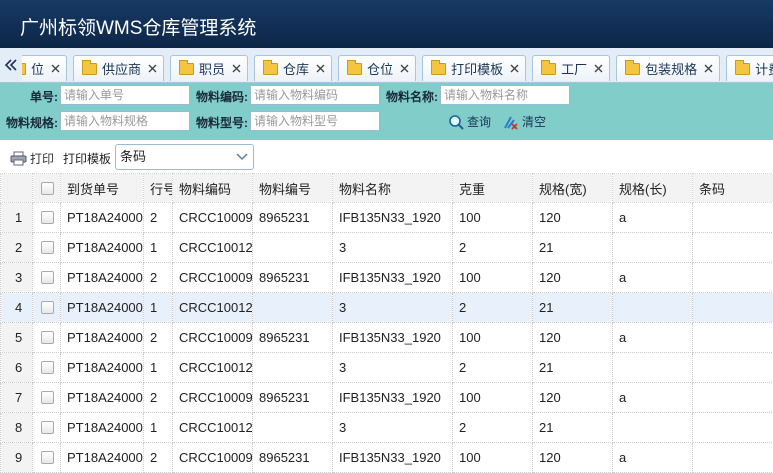  I want to click on table-cell: IFB135N33_1920, so click(392, 457).